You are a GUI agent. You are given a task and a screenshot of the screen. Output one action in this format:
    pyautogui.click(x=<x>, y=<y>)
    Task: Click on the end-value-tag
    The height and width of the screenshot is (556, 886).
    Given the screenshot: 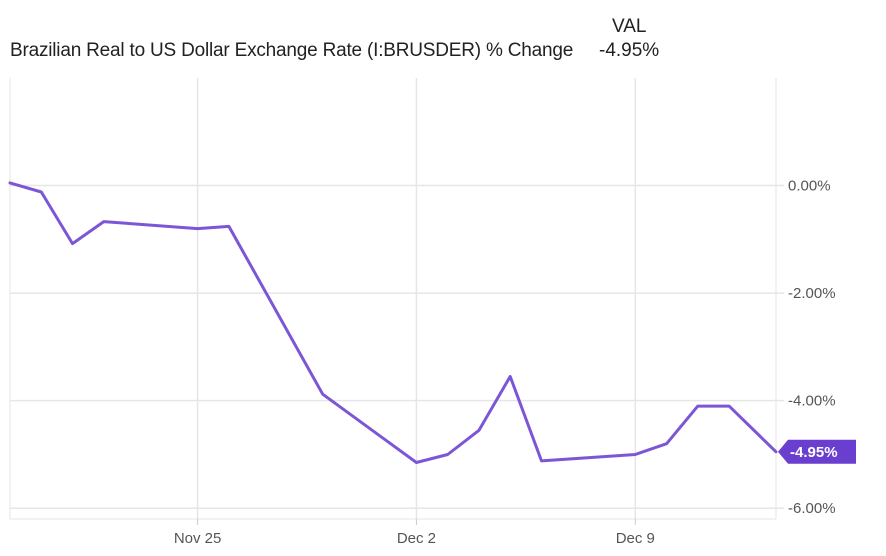 What is the action you would take?
    pyautogui.click(x=817, y=451)
    